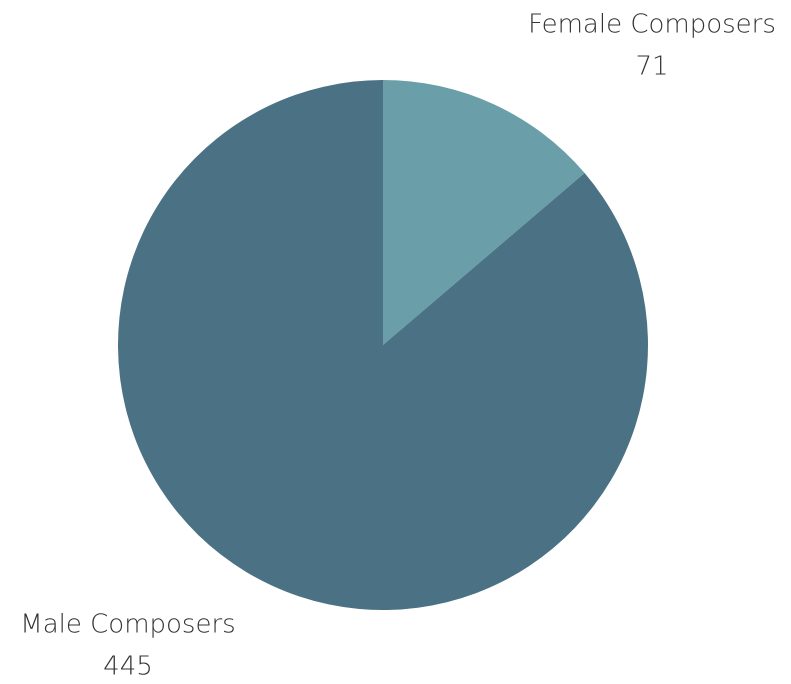 The width and height of the screenshot is (791, 684). What do you see at coordinates (128, 667) in the screenshot?
I see `slice-value: 445` at bounding box center [128, 667].